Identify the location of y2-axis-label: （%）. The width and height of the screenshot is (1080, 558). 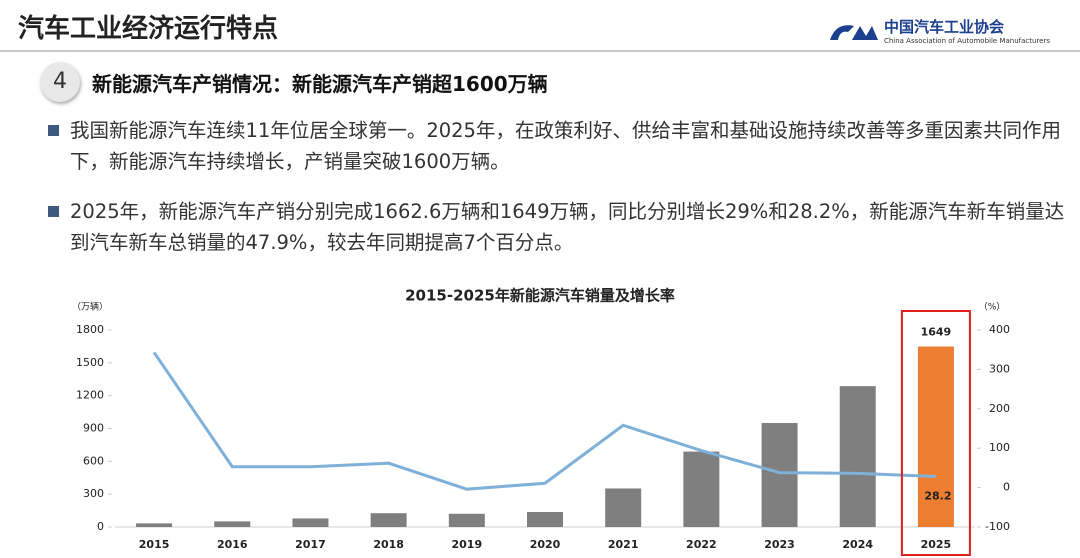
(992, 307).